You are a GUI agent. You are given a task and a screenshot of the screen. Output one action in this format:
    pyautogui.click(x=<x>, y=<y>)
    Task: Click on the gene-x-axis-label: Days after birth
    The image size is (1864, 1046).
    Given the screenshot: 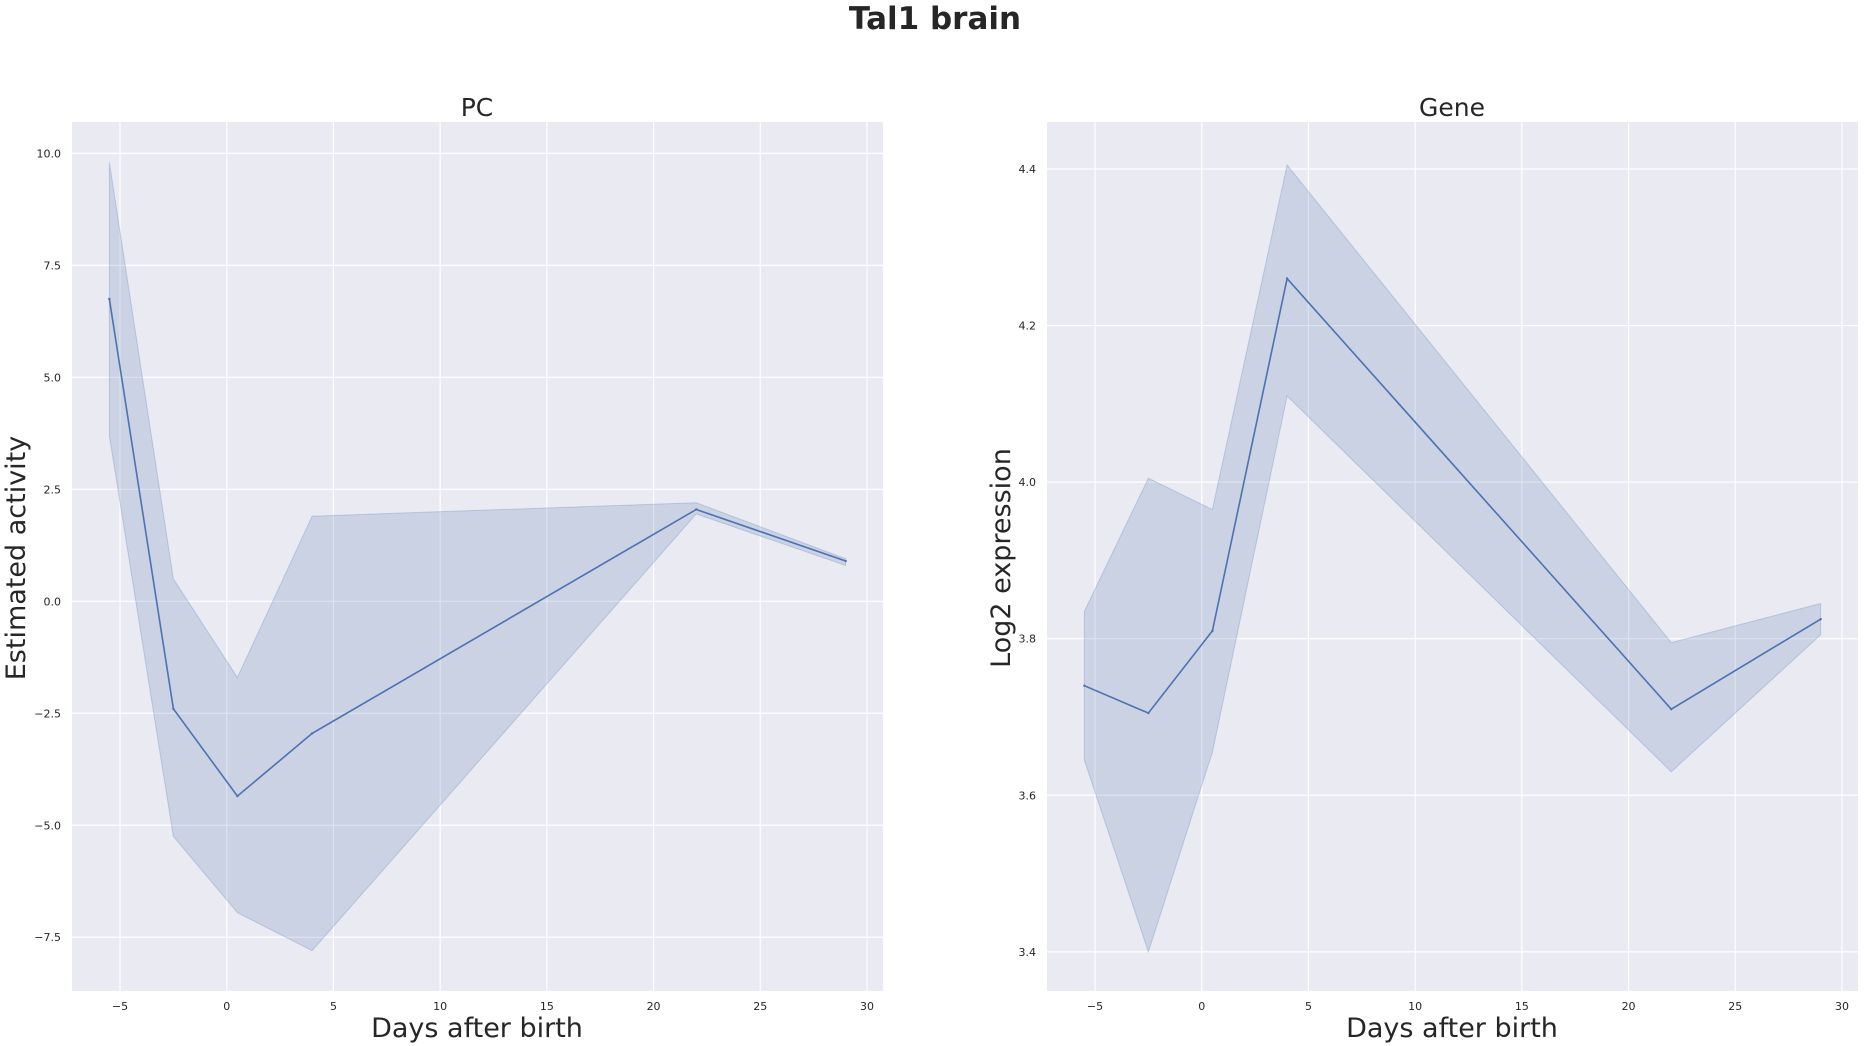 What is the action you would take?
    pyautogui.click(x=1452, y=1028)
    